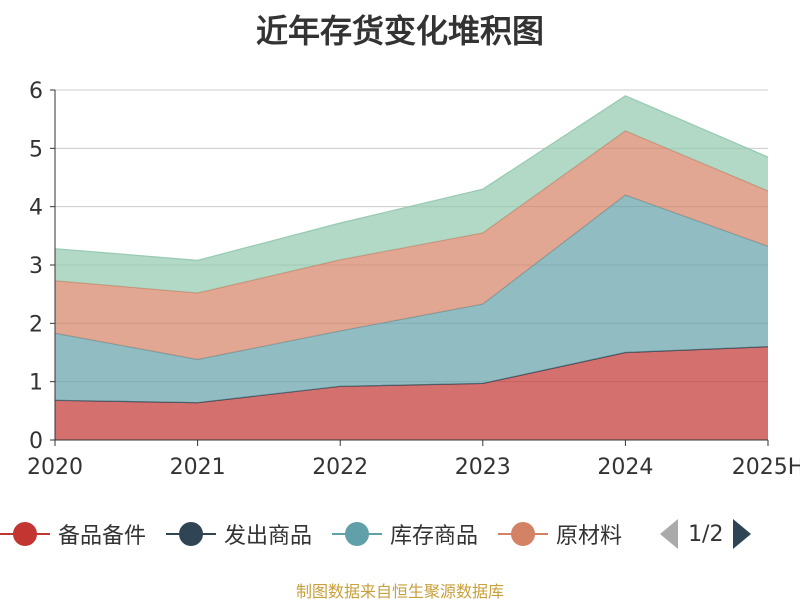  I want to click on chart-title: 近年存货变化堆积图, so click(399, 31).